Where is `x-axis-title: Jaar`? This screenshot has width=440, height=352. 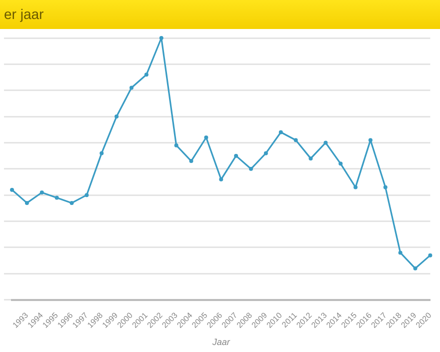
x-axis-title: Jaar is located at coordinates (221, 342).